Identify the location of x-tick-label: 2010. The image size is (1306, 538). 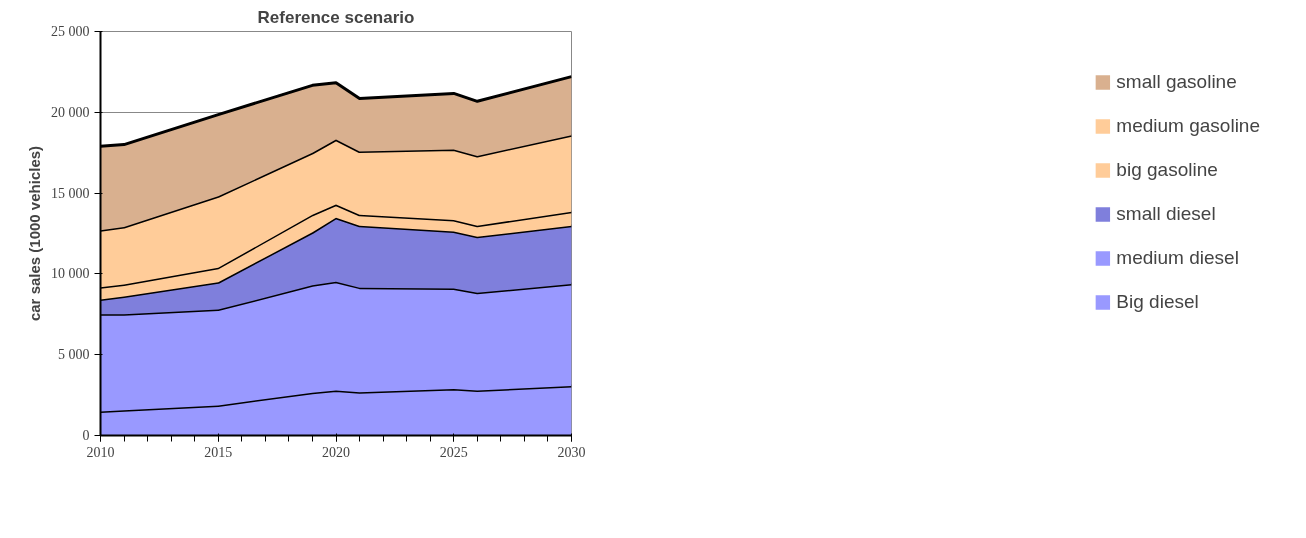
(100, 452).